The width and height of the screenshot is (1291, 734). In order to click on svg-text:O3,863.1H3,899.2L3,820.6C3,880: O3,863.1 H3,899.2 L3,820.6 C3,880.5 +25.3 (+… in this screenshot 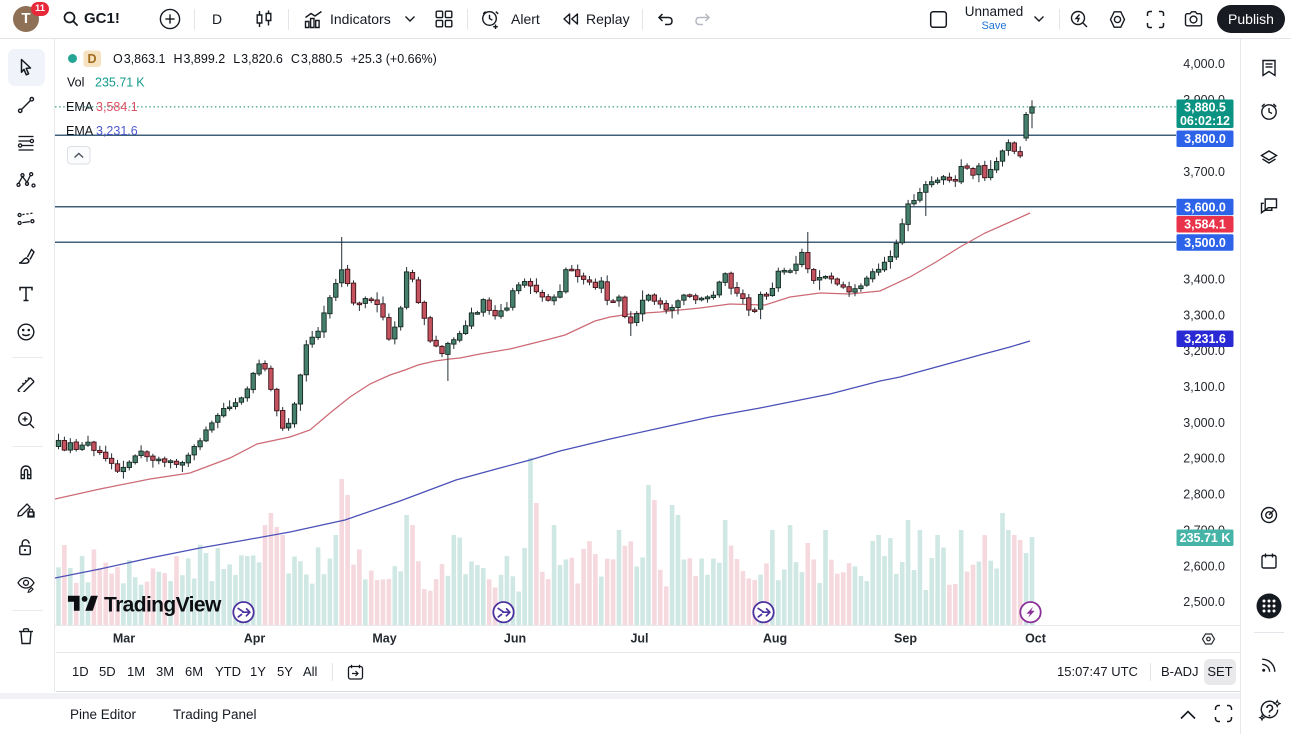, I will do `click(275, 59)`.